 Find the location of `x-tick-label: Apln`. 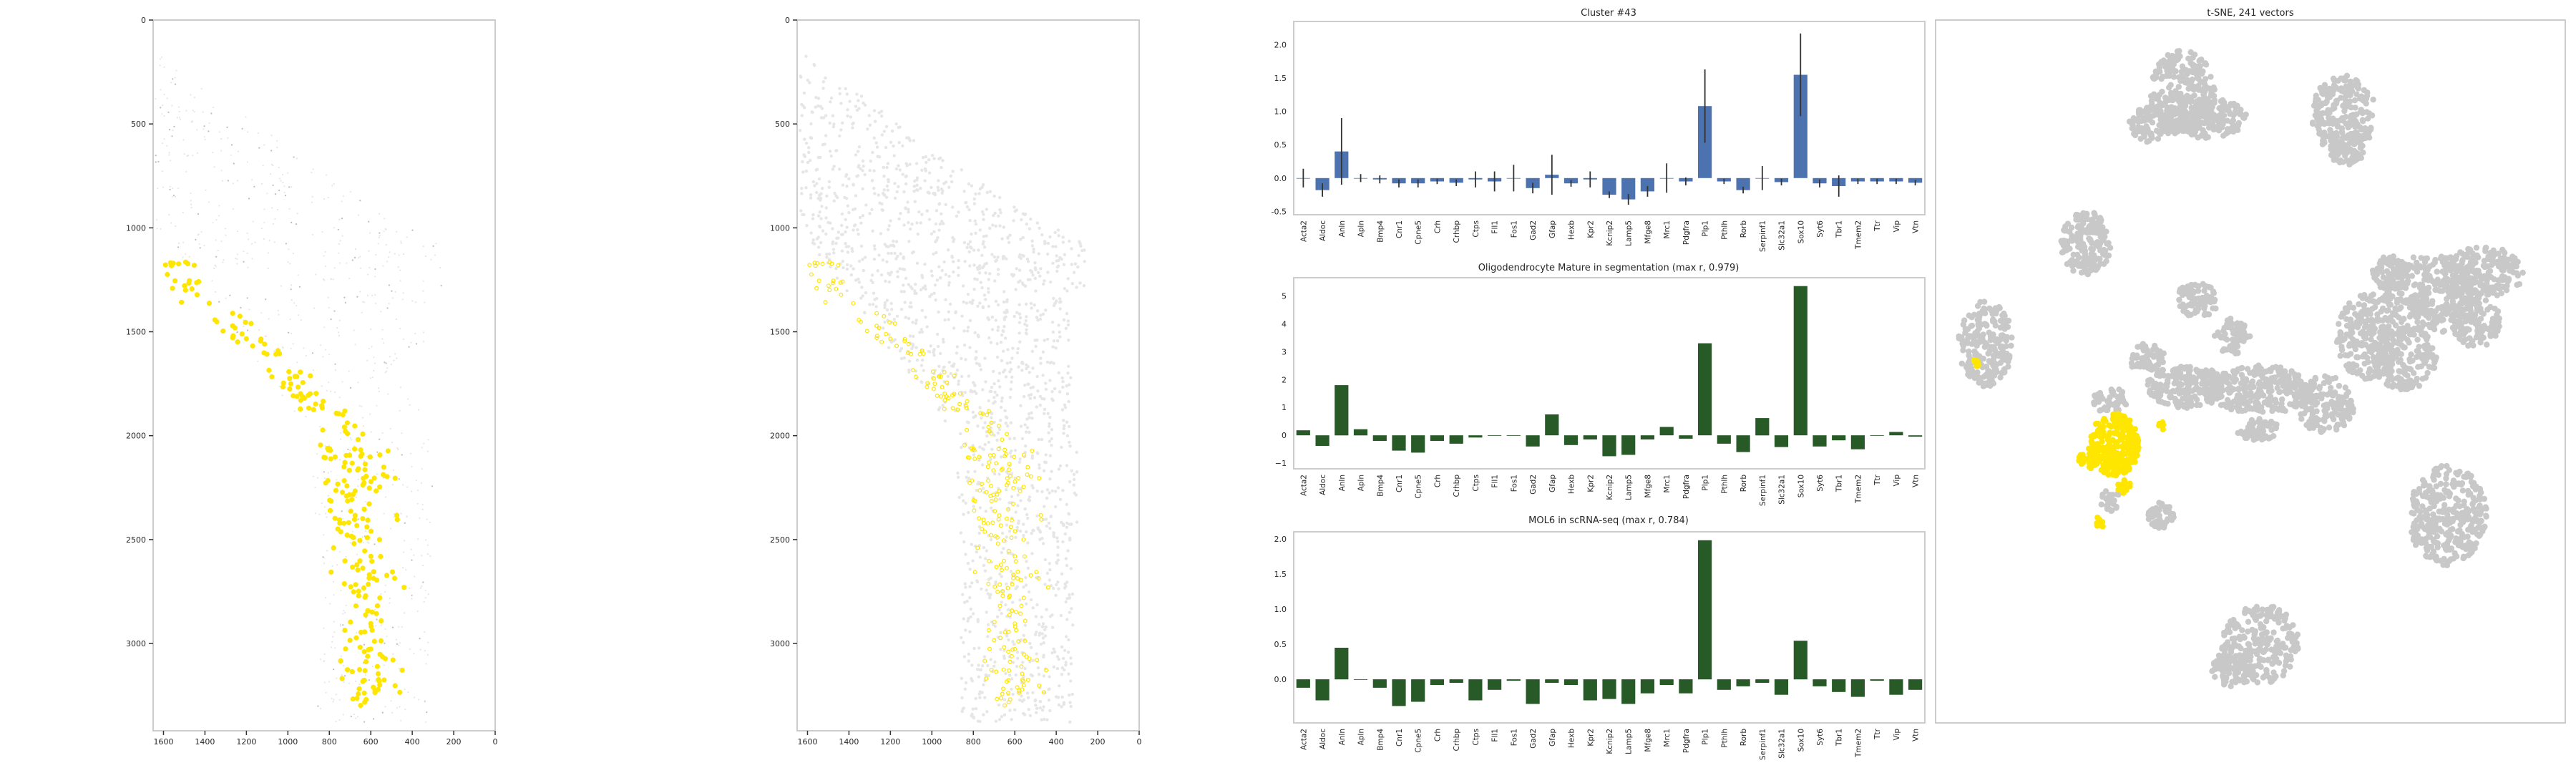

x-tick-label: Apln is located at coordinates (1361, 737).